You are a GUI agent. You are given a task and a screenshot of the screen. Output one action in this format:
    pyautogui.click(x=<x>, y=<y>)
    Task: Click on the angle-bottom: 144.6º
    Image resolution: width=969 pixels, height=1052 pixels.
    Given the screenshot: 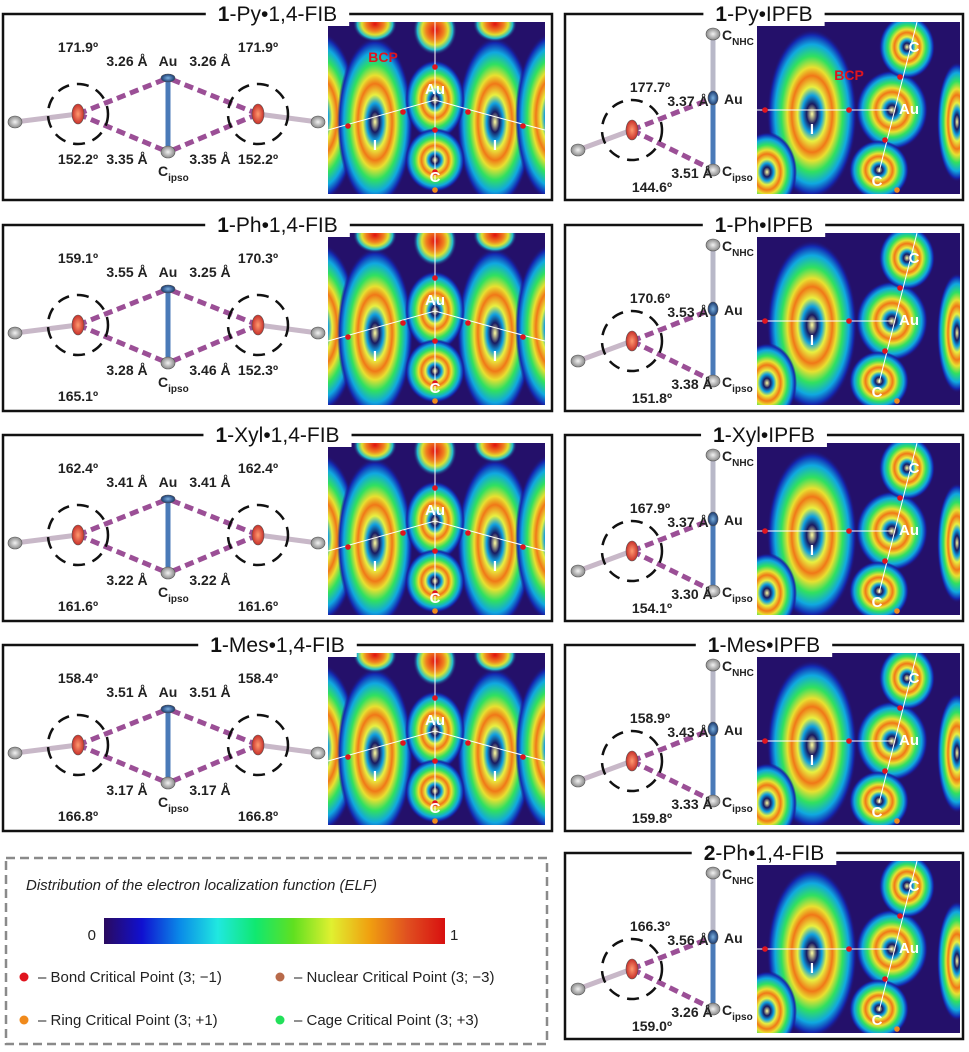 What is the action you would take?
    pyautogui.click(x=652, y=187)
    